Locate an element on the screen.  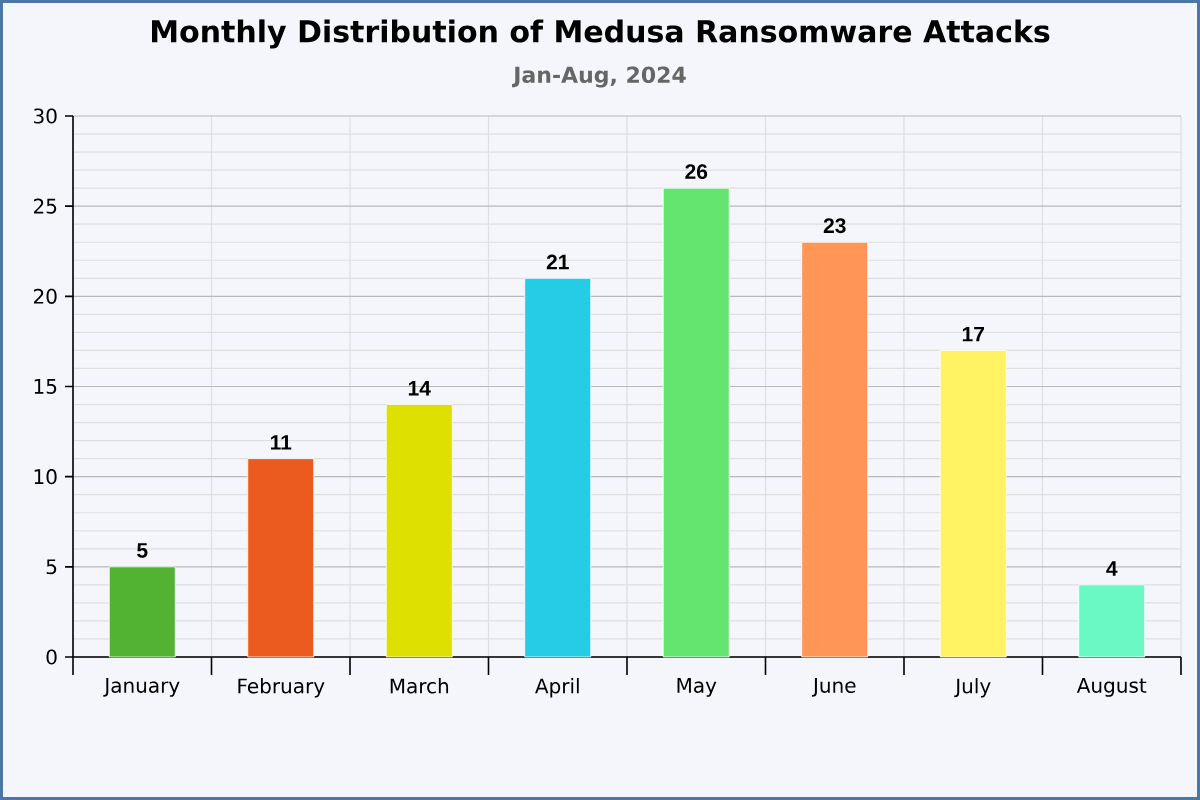
data-label: 26 is located at coordinates (696, 172).